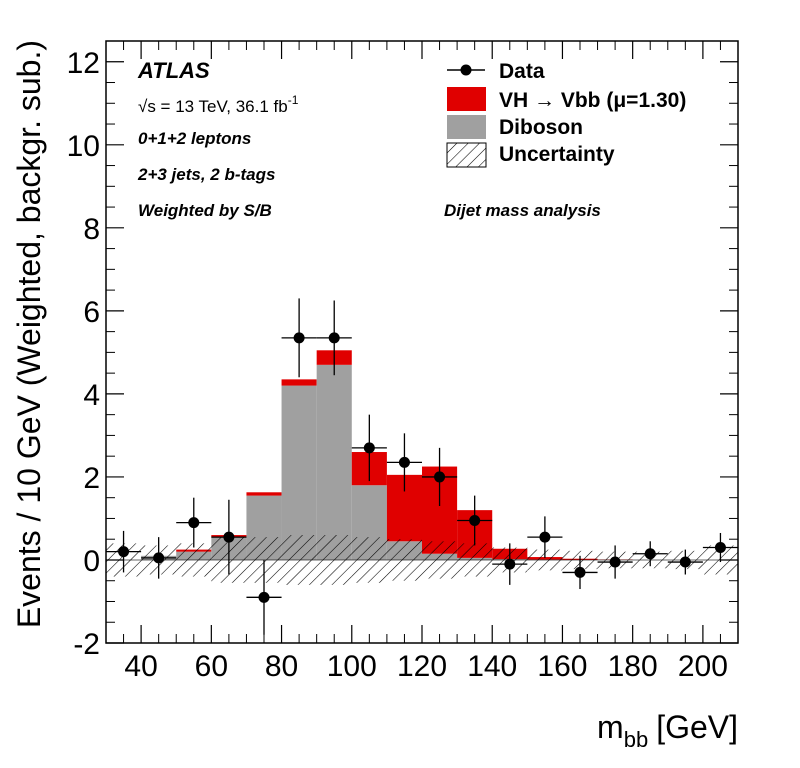 The height and width of the screenshot is (768, 800). I want to click on x-axis-title: mbb [GeV], so click(667, 730).